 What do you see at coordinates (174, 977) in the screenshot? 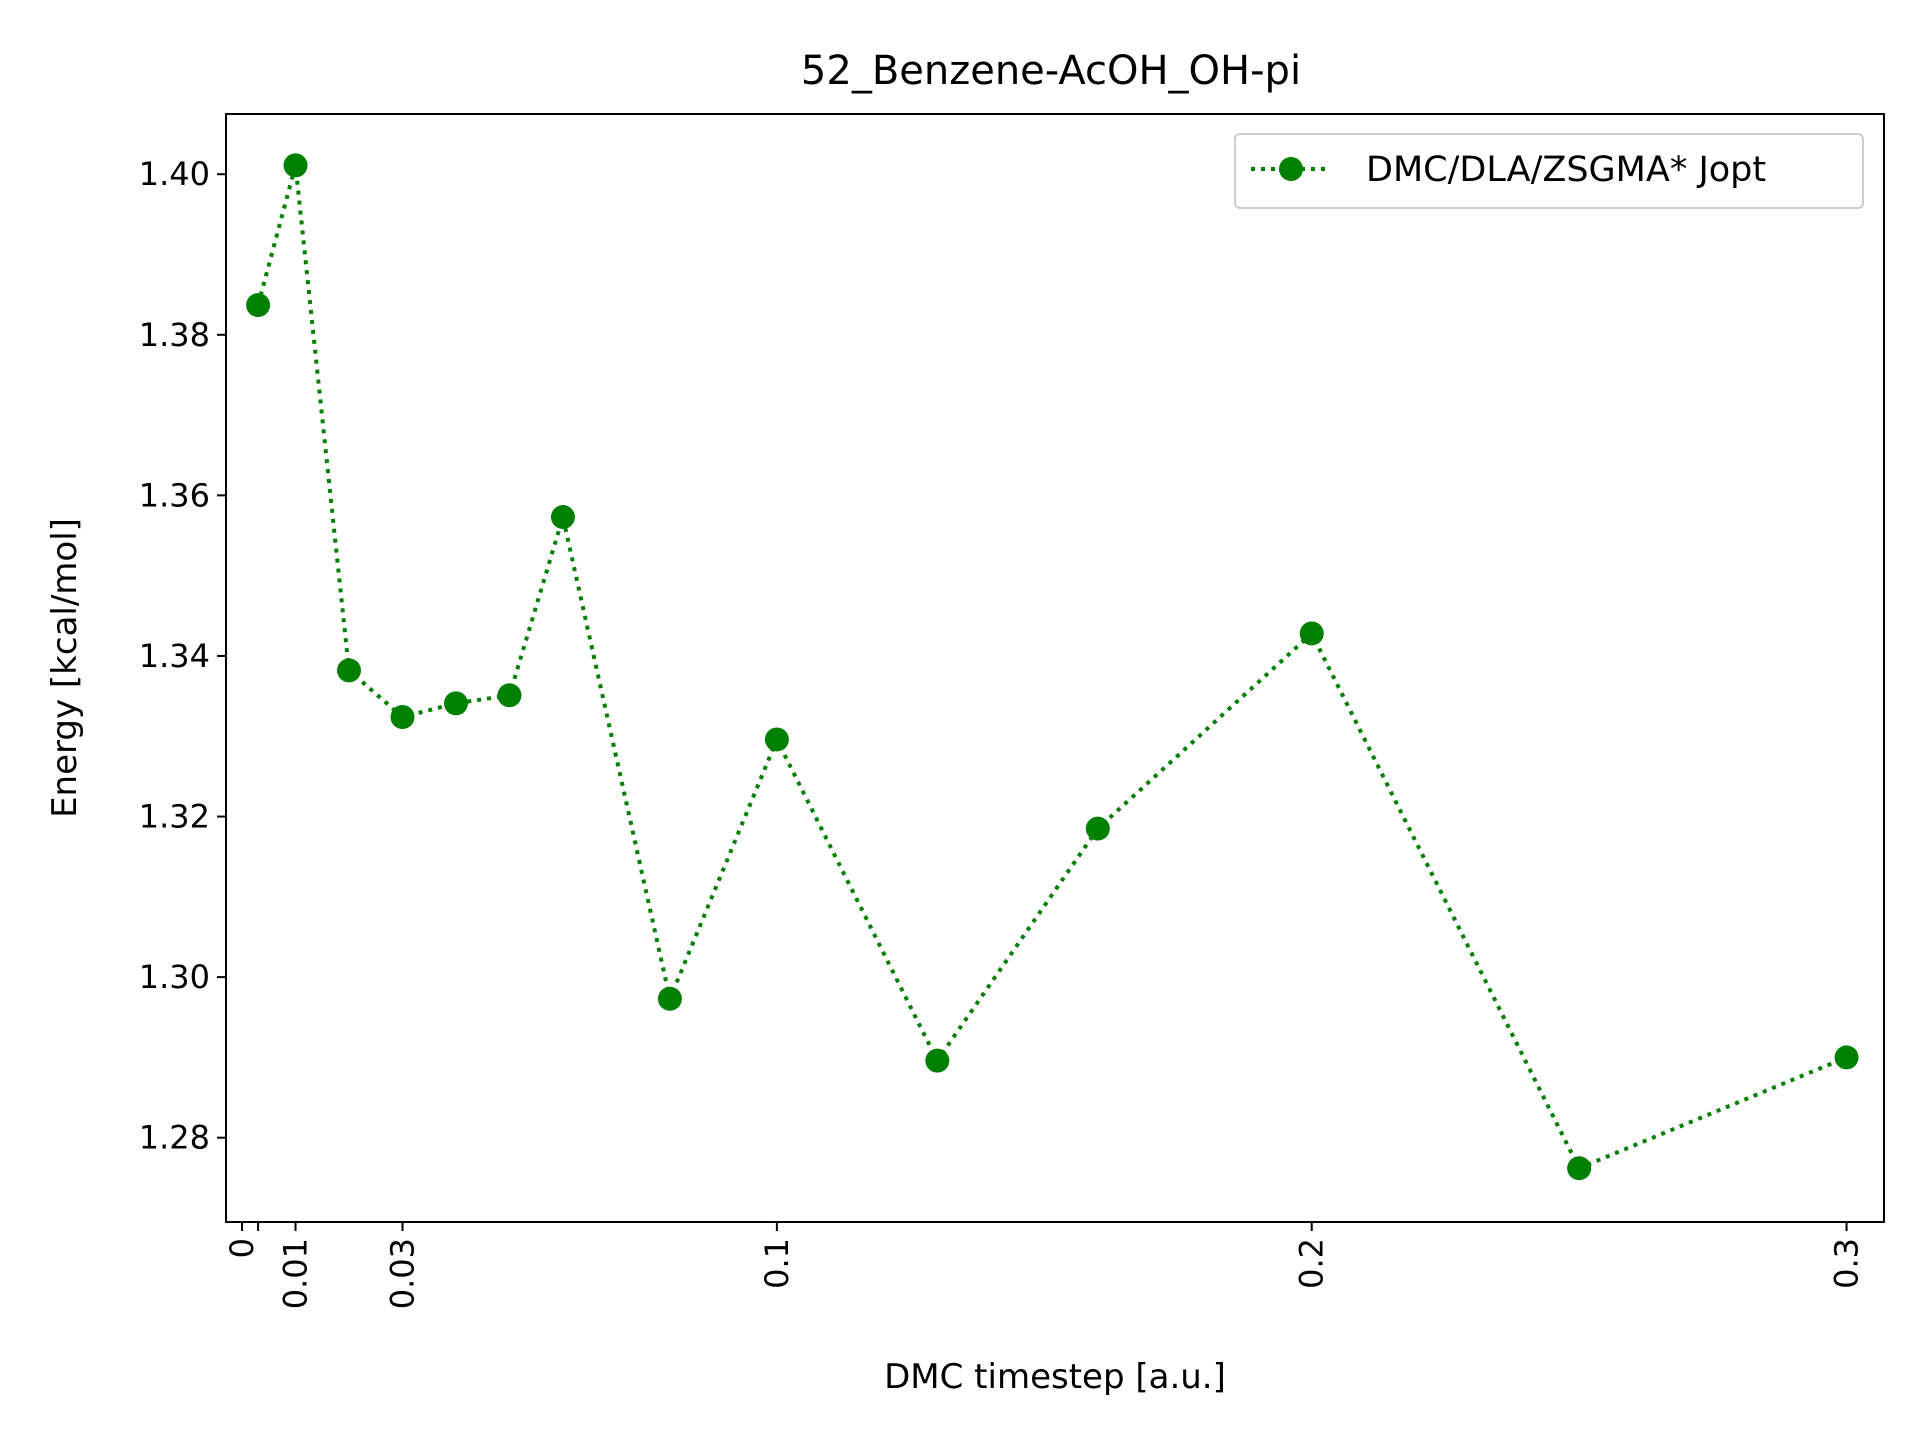
I see `y-tick-label: 1.30` at bounding box center [174, 977].